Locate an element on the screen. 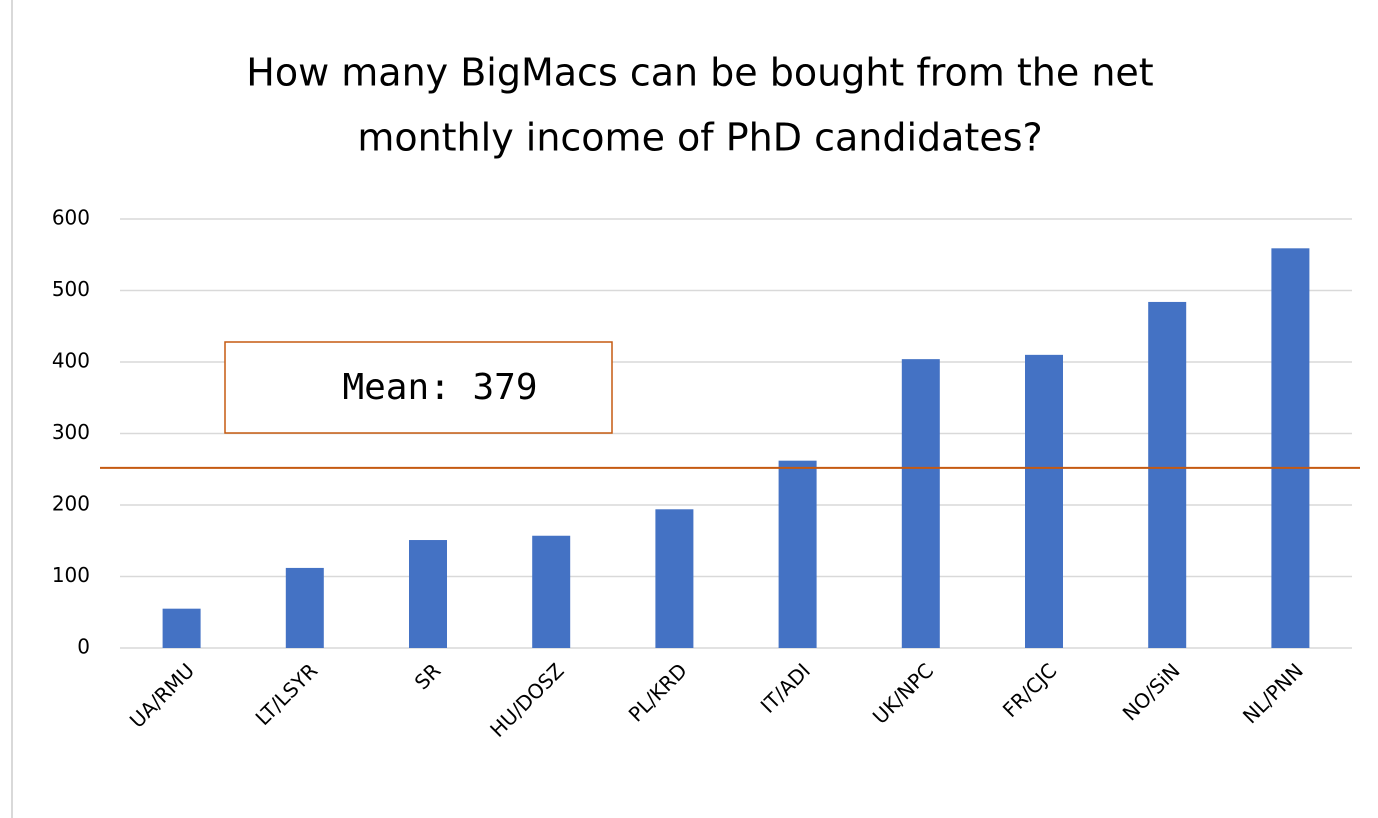 The image size is (1378, 818). y-tick-label: 100 is located at coordinates (71, 575).